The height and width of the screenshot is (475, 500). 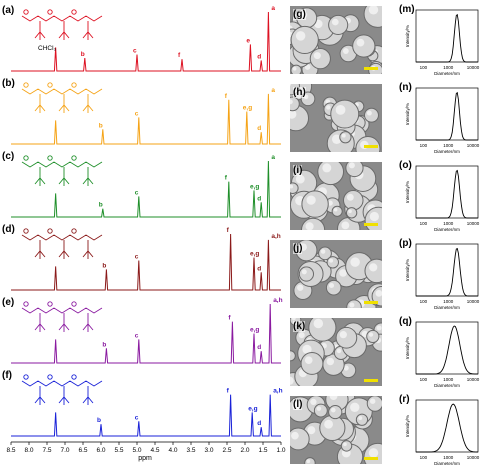 I want to click on dls-plot: 100 1000 10000 Diameter/nm Intensity/% (q), so click(x=439, y=352).